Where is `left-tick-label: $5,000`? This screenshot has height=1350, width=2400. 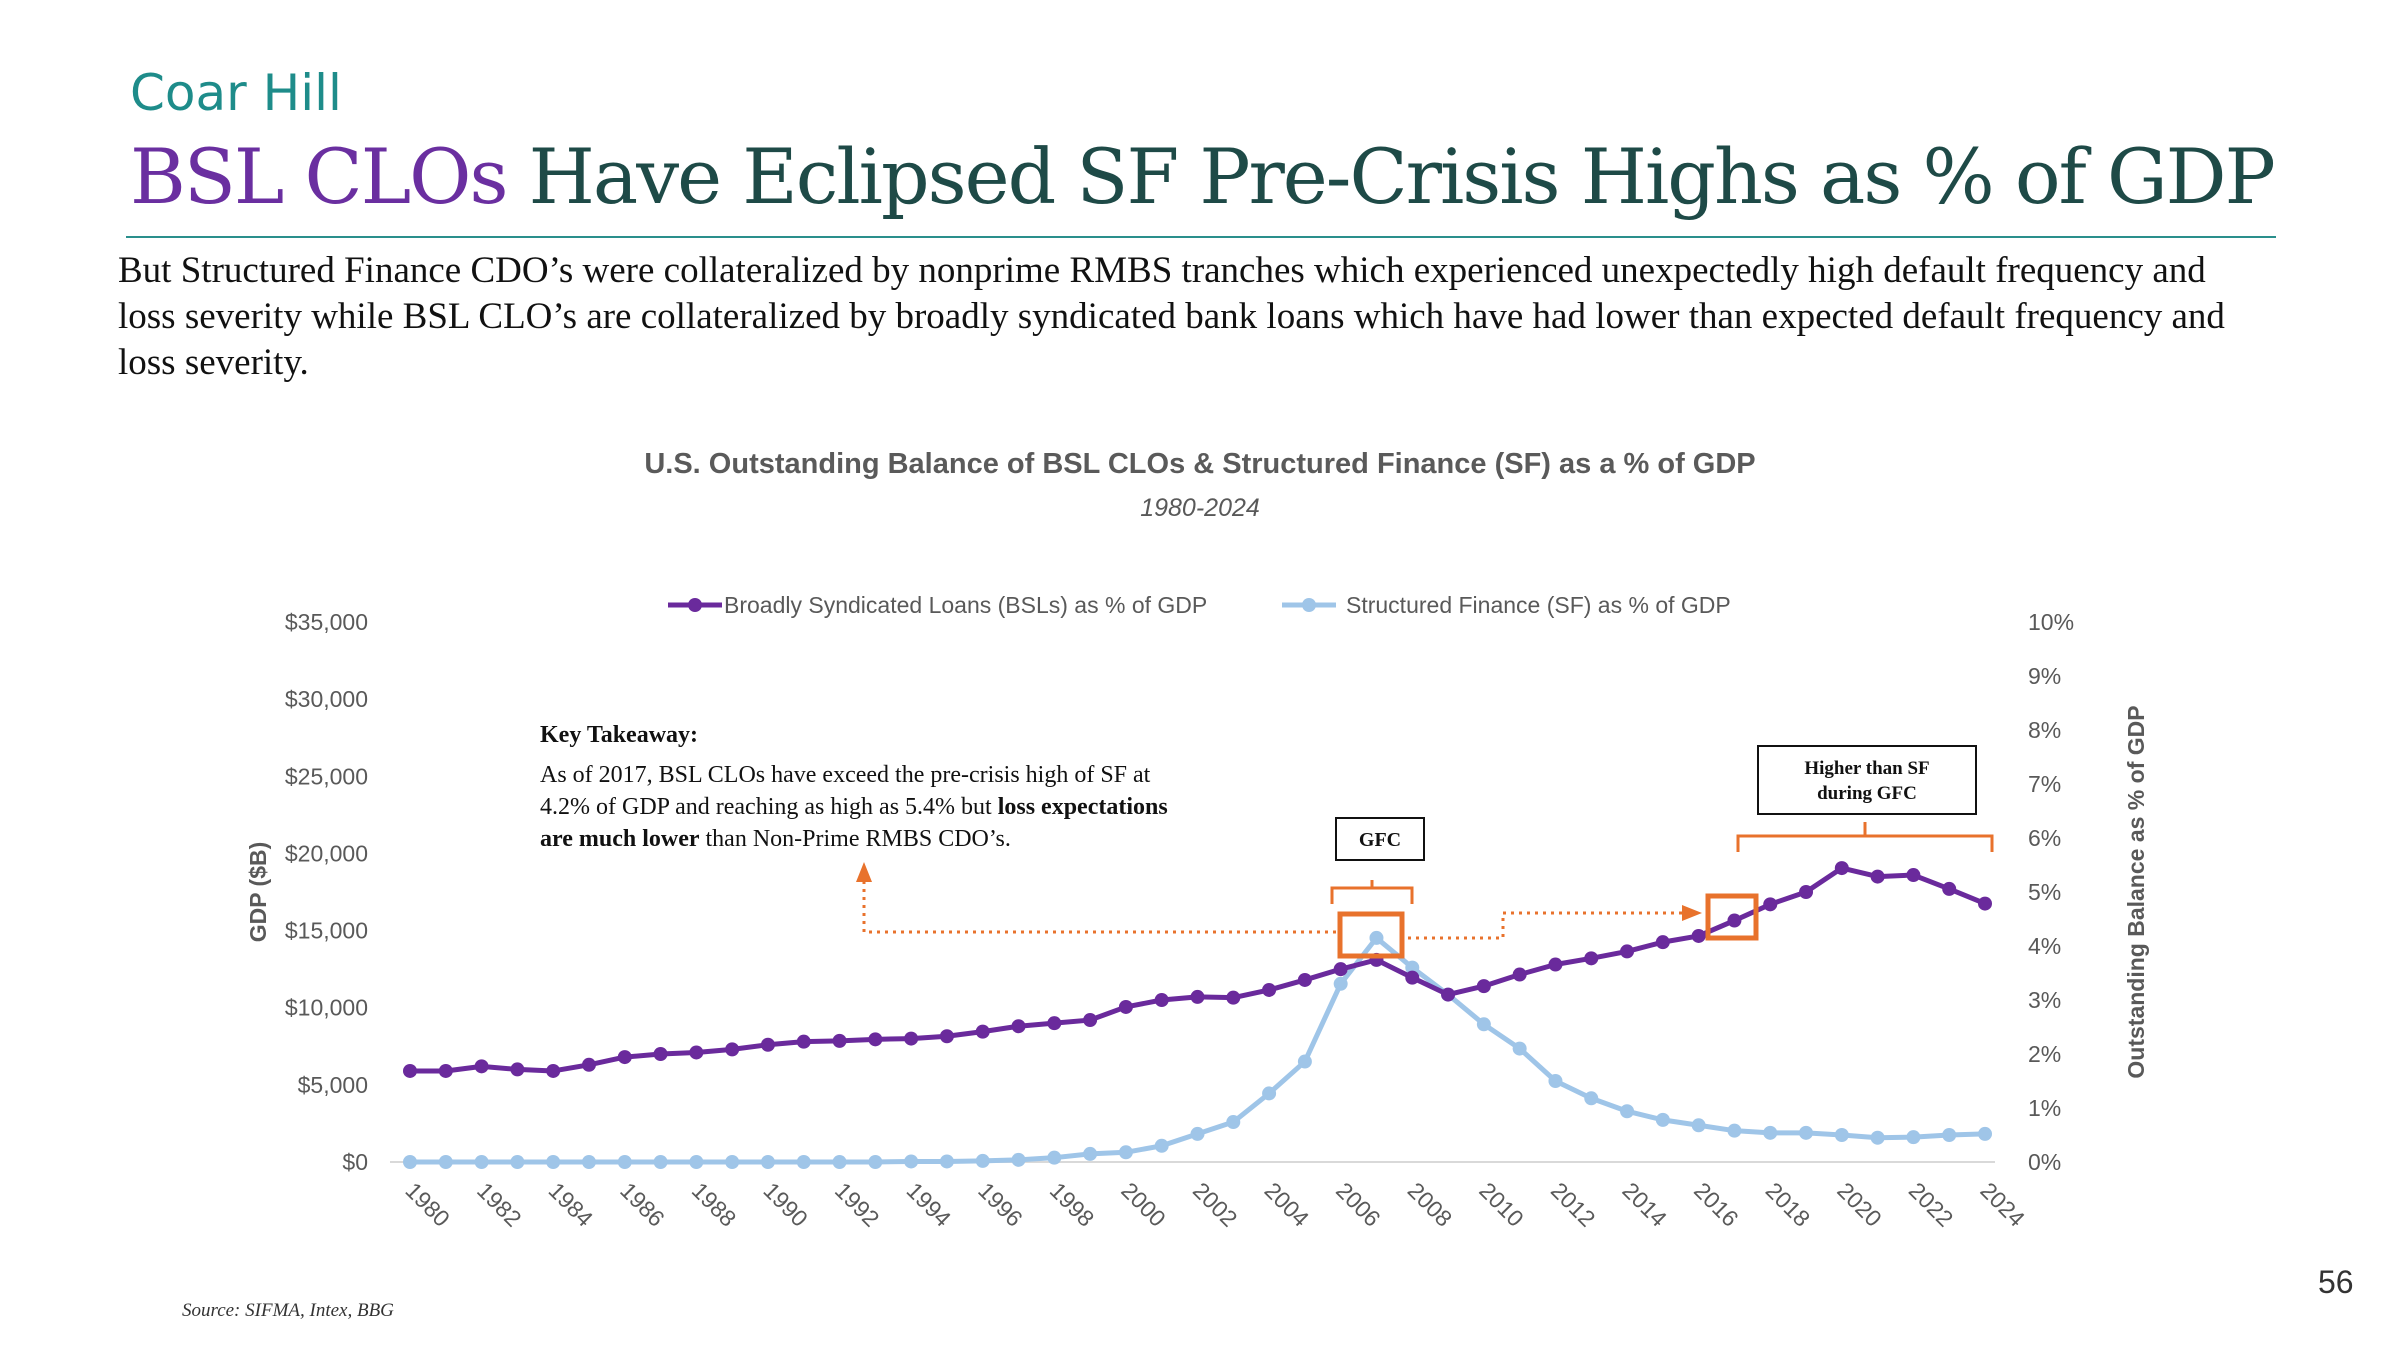 left-tick-label: $5,000 is located at coordinates (333, 1085).